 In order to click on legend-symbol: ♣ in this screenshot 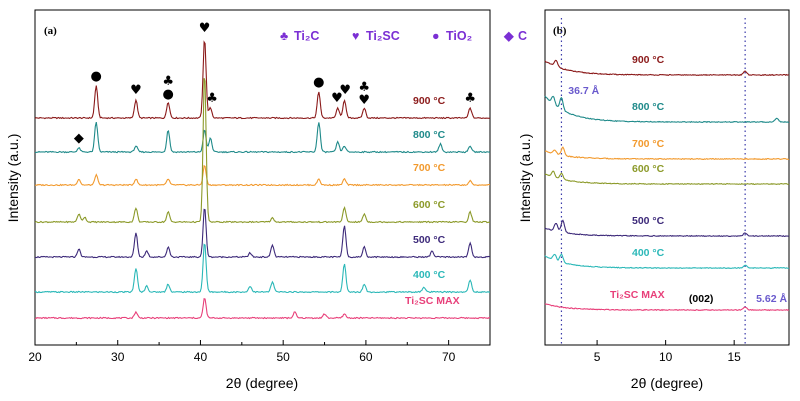, I will do `click(284, 36)`.